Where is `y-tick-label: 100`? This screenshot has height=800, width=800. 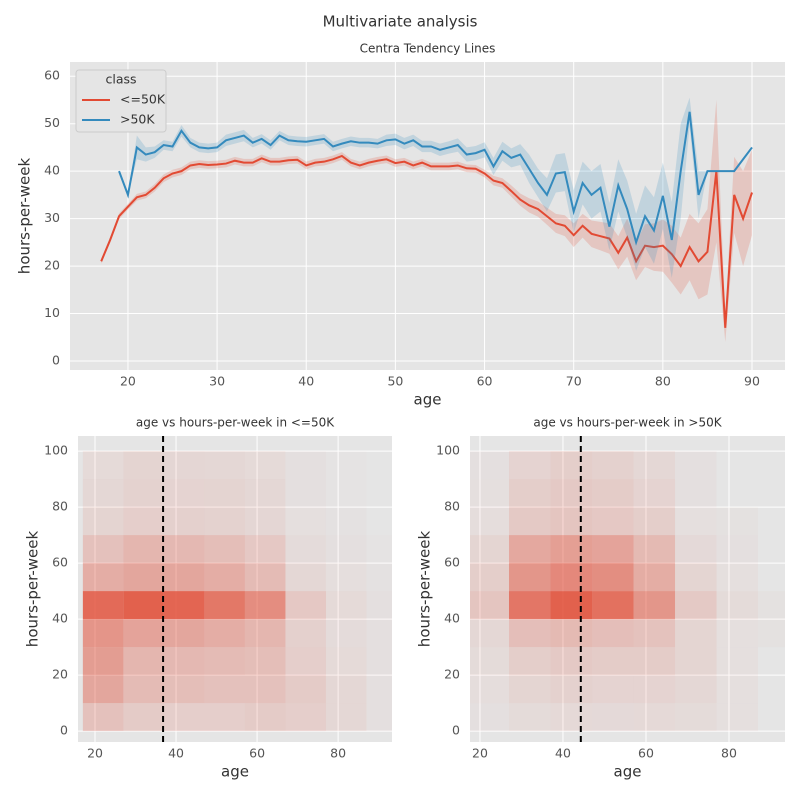 y-tick-label: 100 is located at coordinates (56, 450).